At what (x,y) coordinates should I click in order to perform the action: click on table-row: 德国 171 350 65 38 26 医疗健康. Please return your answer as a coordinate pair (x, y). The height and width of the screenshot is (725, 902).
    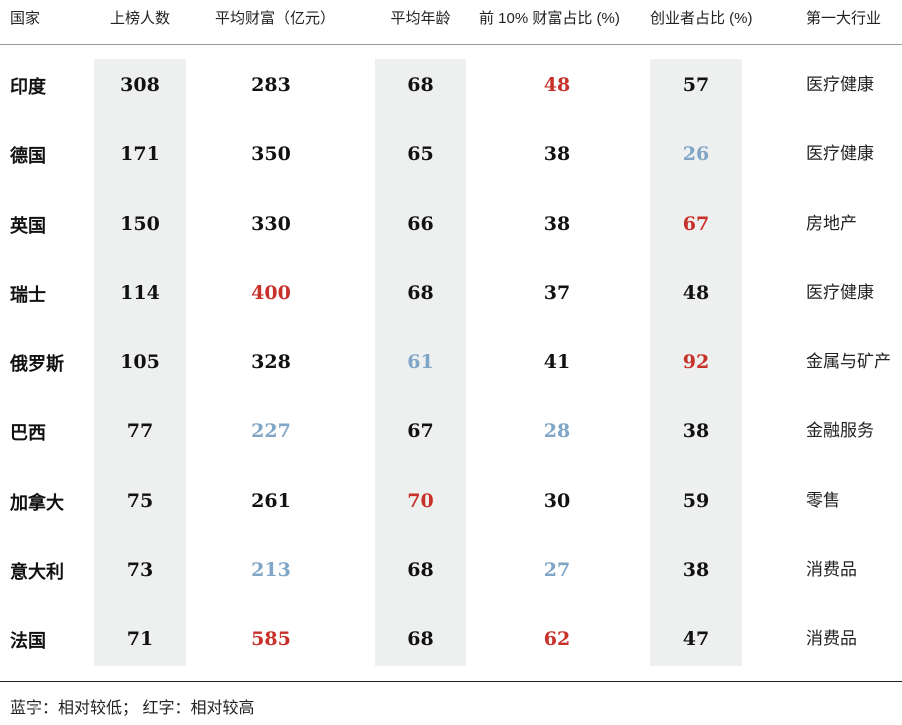
    Looking at the image, I should click on (451, 162).